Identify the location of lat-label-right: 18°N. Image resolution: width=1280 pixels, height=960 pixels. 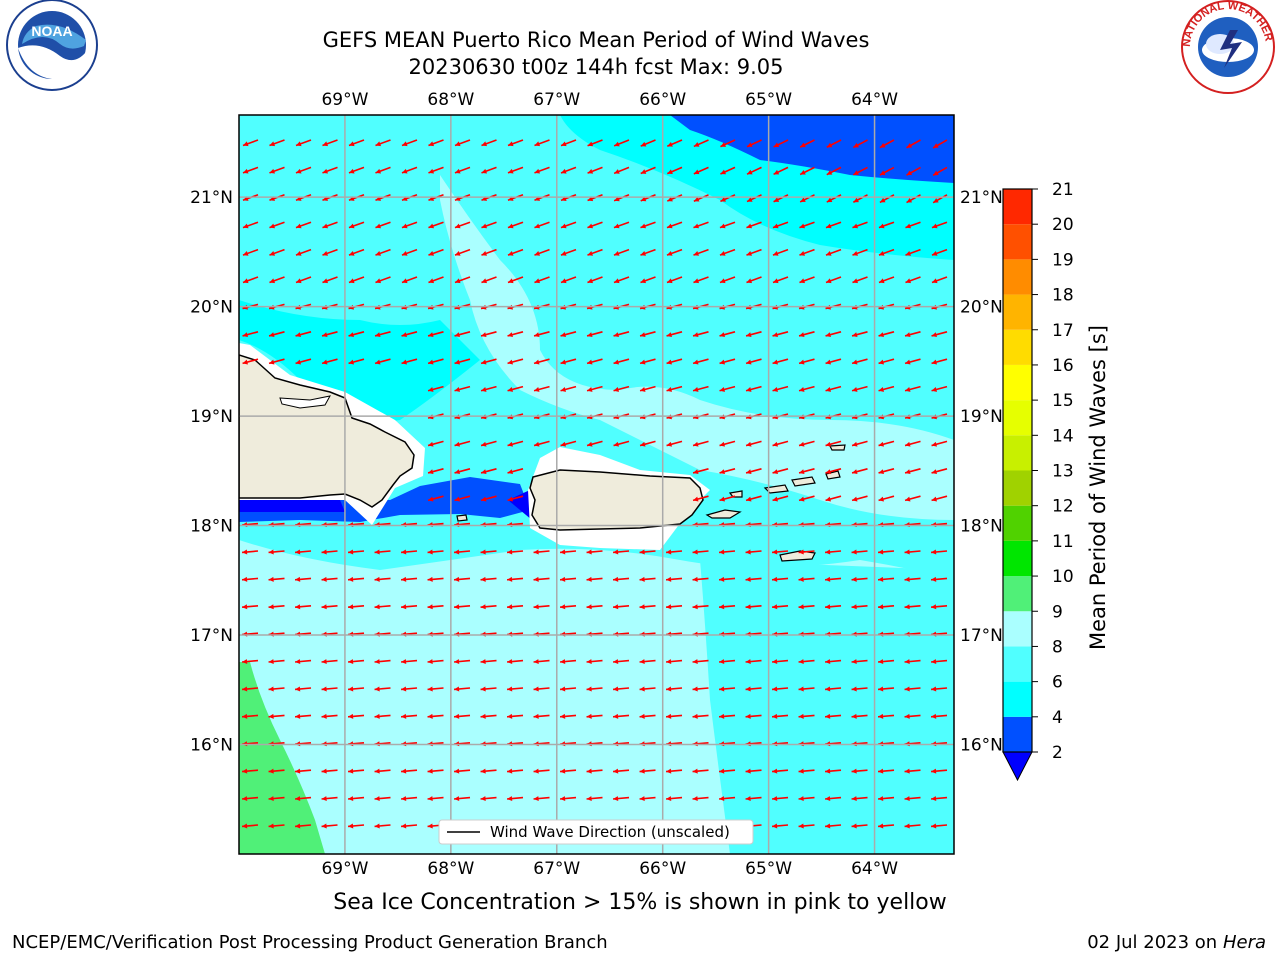
(981, 527).